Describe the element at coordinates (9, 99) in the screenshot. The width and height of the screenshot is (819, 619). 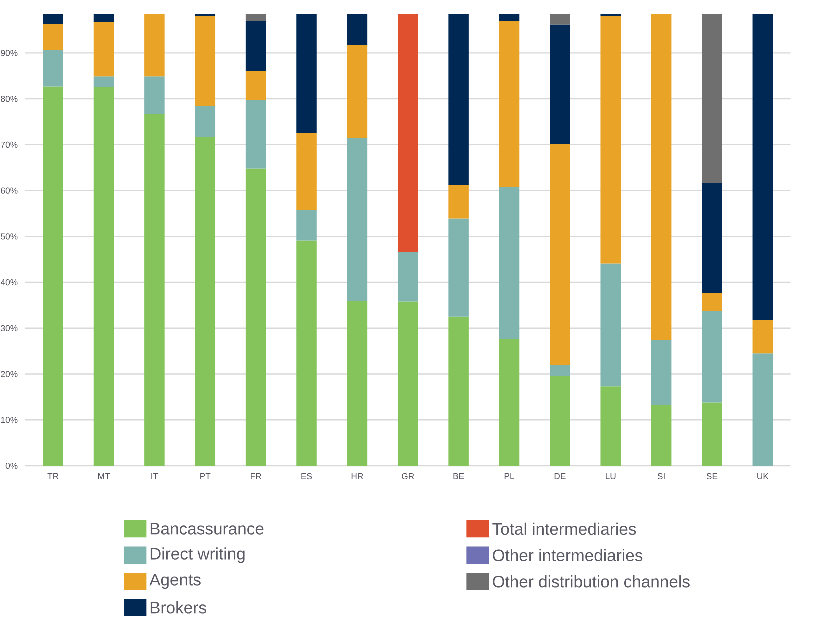
I see `y-tick-label: 80%` at that location.